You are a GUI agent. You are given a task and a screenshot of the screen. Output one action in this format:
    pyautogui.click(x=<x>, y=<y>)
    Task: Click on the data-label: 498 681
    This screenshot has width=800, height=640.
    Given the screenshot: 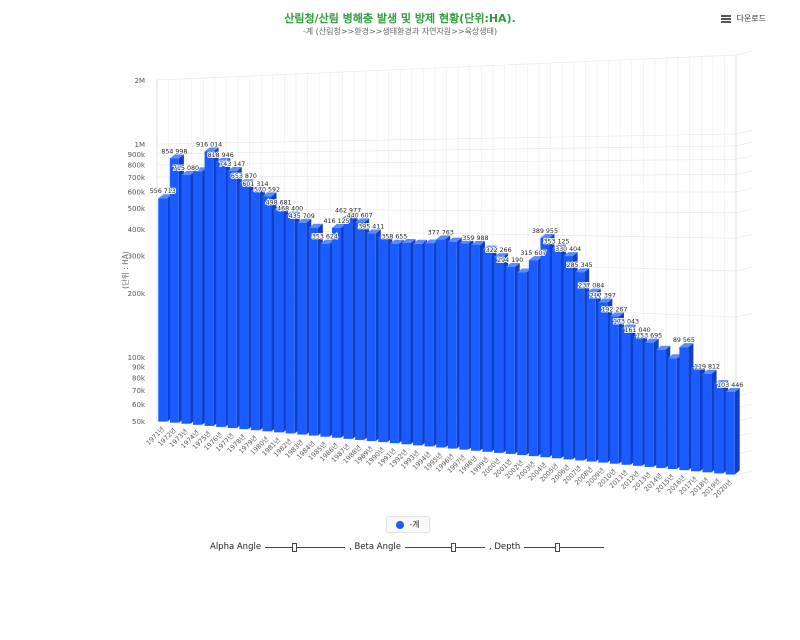 What is the action you would take?
    pyautogui.click(x=279, y=202)
    